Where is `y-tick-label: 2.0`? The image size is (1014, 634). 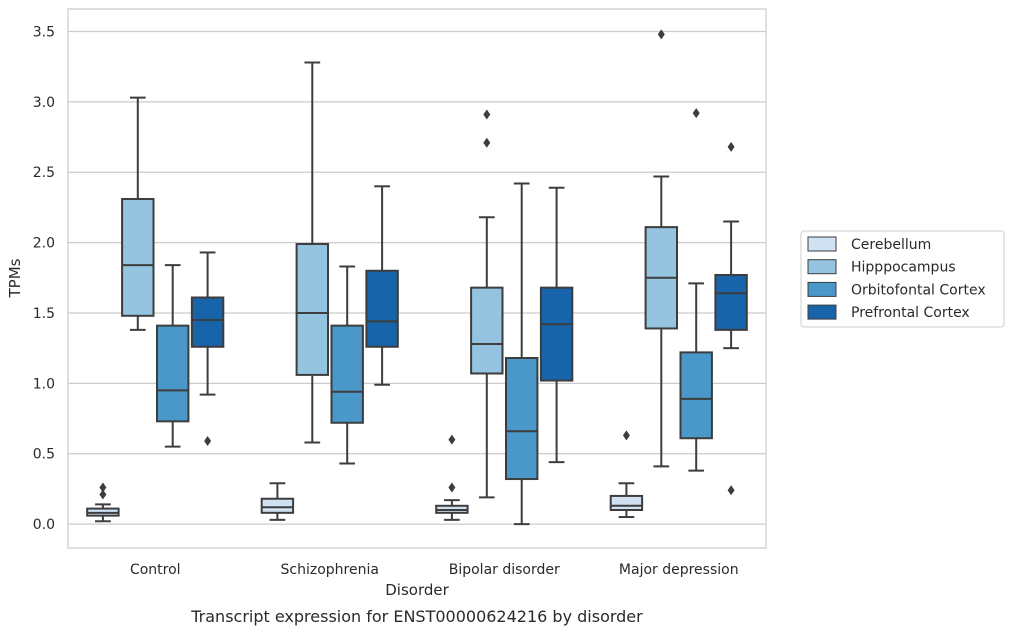 y-tick-label: 2.0 is located at coordinates (44, 244).